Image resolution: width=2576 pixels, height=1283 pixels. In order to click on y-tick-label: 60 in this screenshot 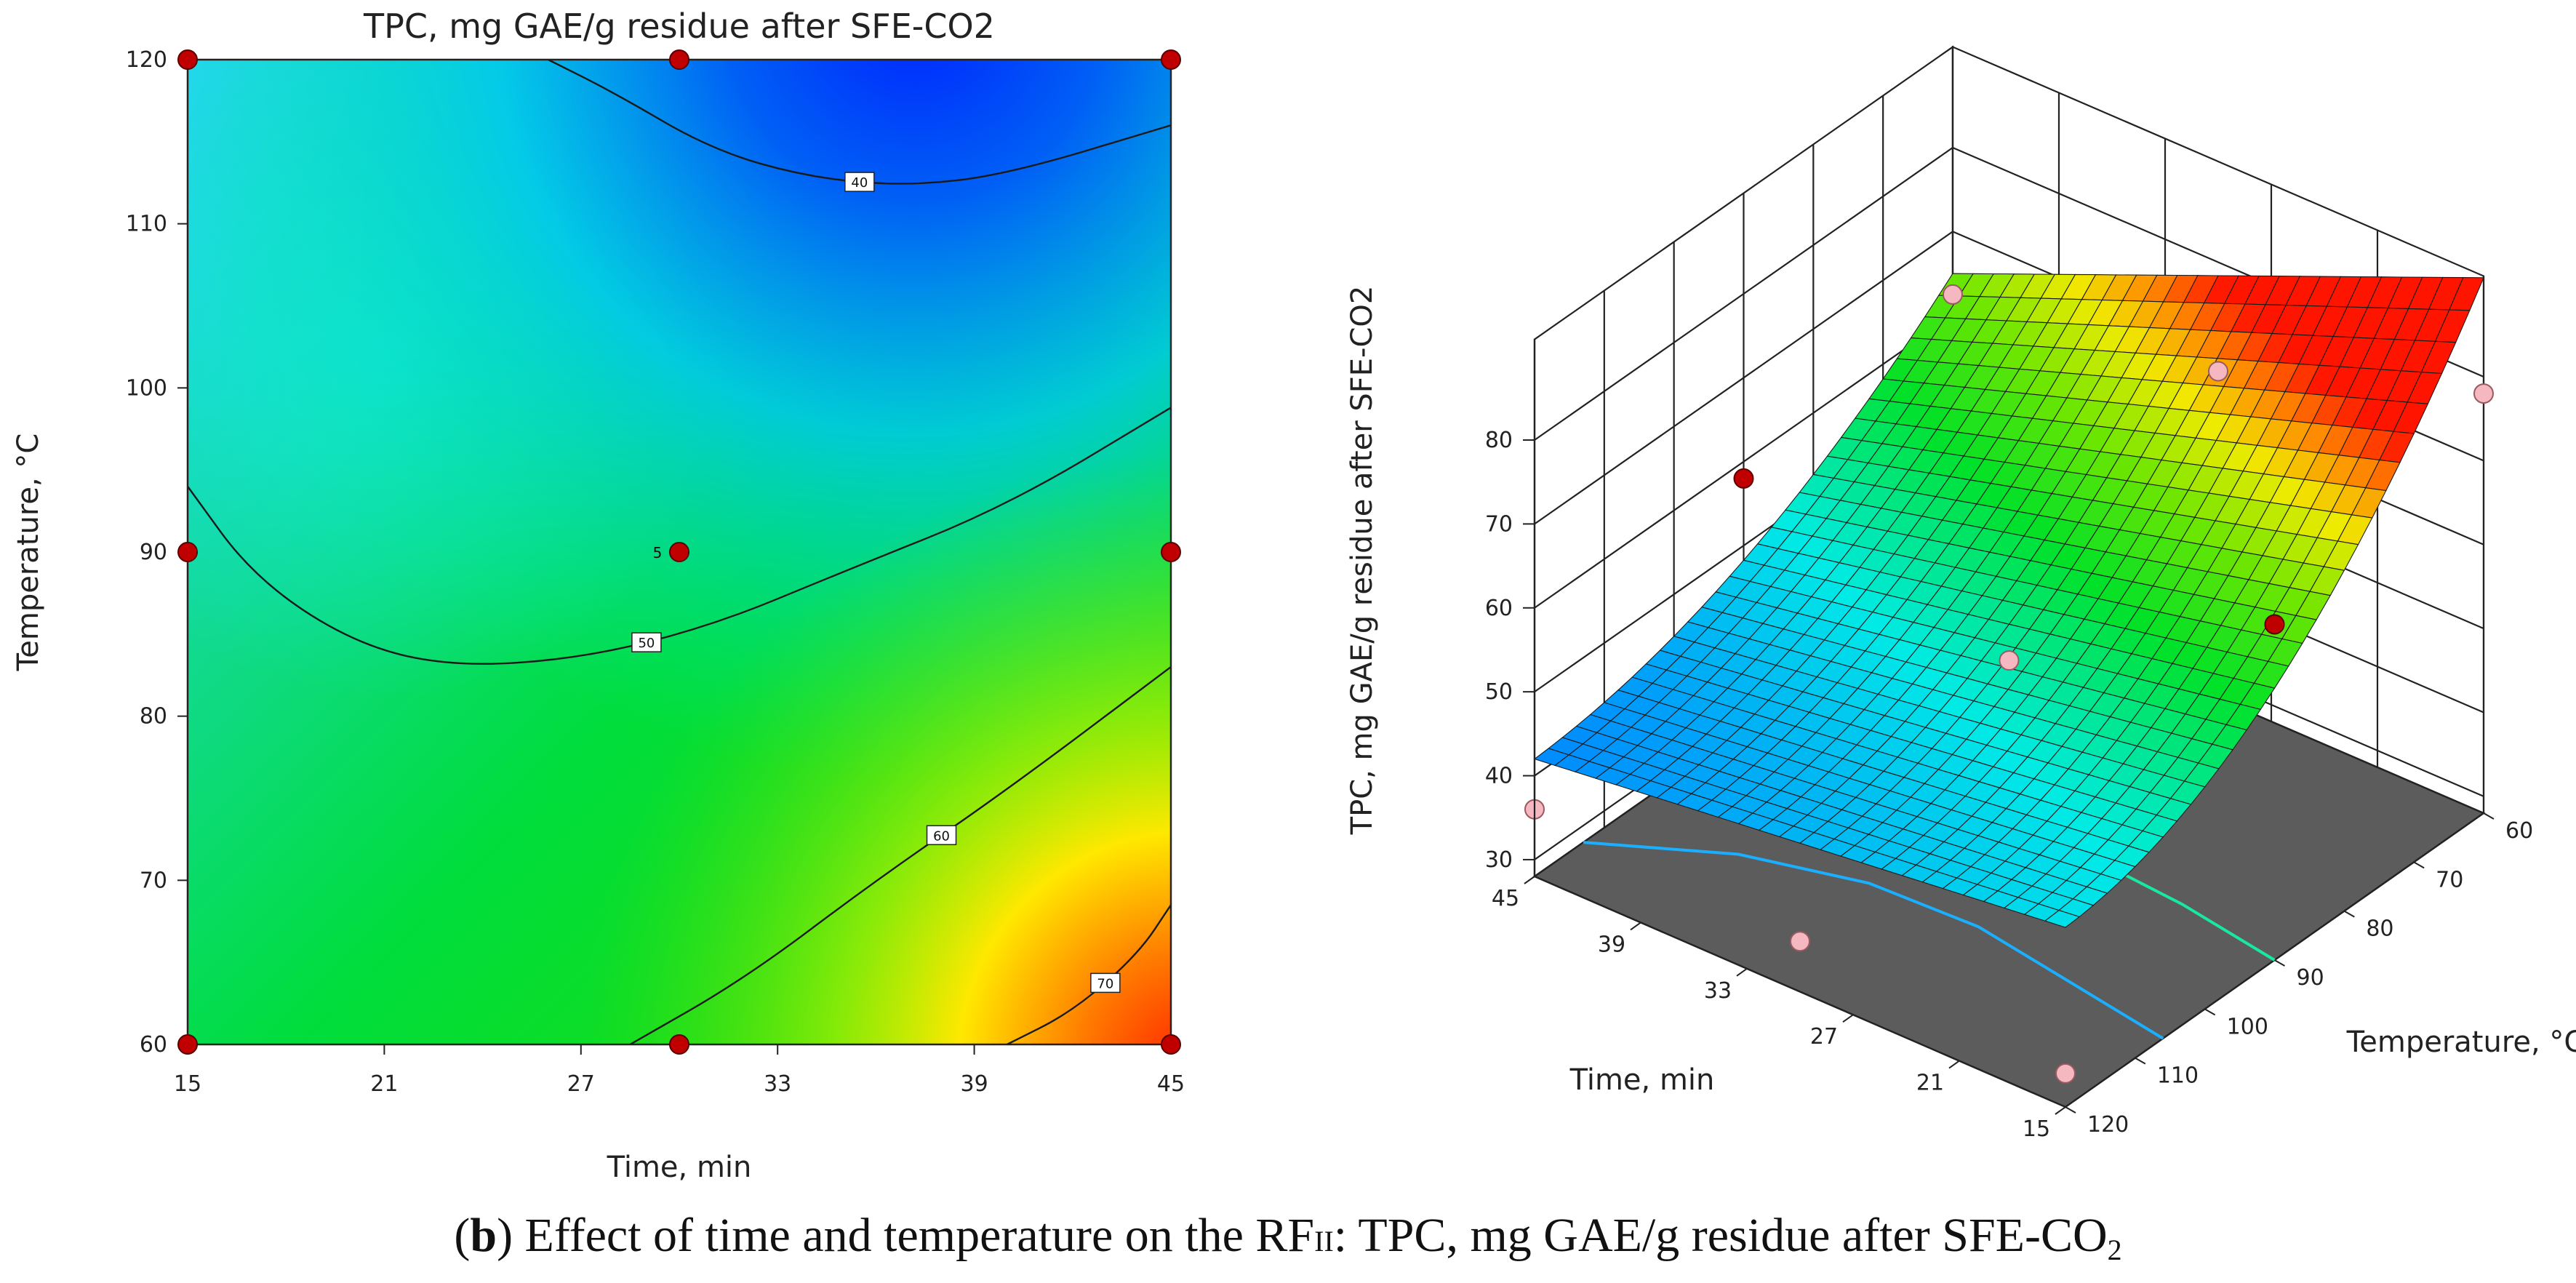, I will do `click(153, 1045)`.